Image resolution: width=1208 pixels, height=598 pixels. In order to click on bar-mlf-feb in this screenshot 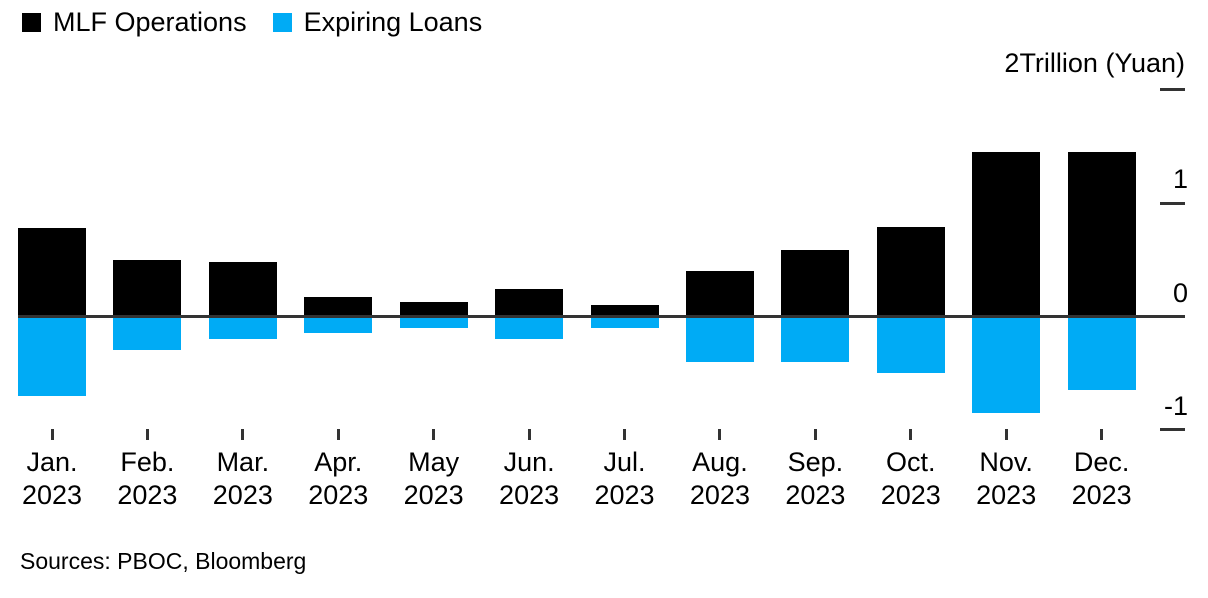, I will do `click(147, 288)`.